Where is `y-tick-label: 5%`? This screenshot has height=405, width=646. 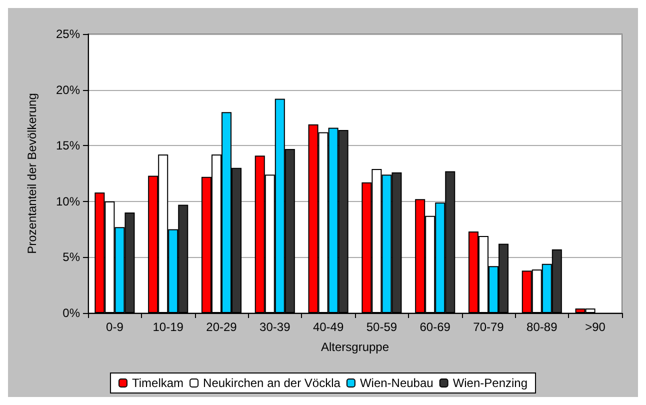
y-tick-label: 5% is located at coordinates (71, 257).